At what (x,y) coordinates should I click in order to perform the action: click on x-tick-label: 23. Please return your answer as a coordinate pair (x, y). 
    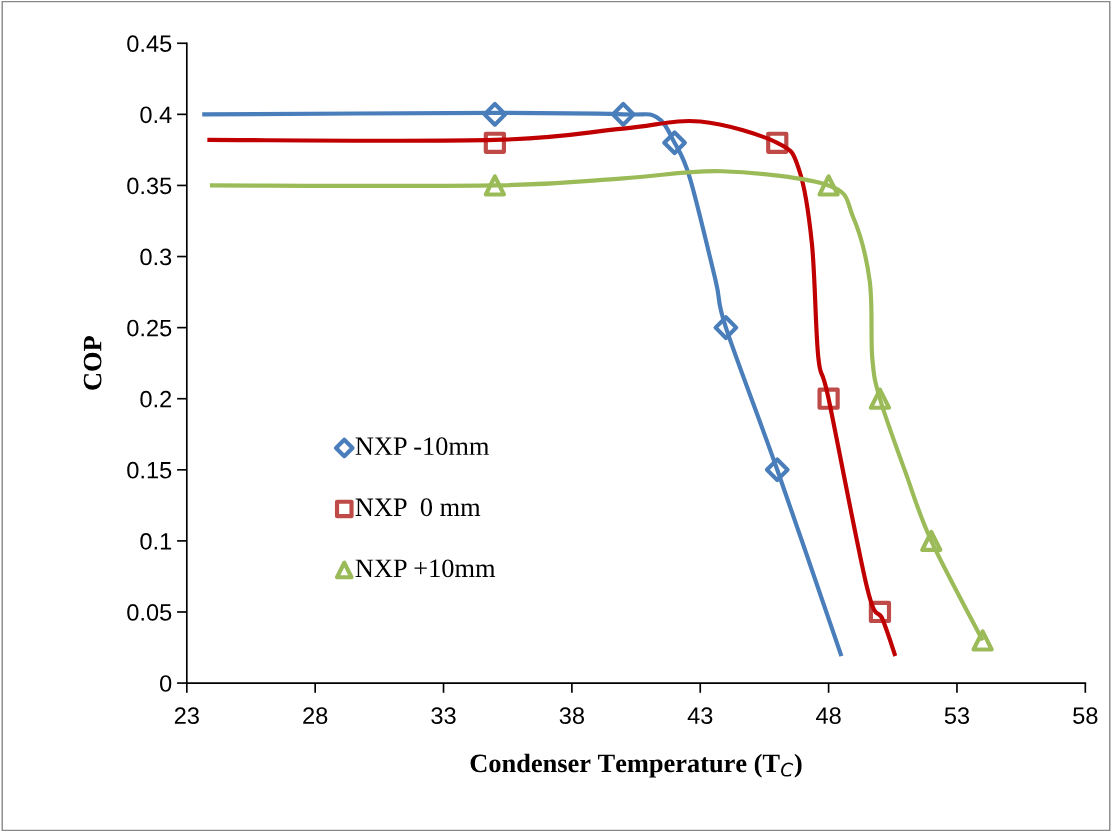
    Looking at the image, I should click on (186, 716).